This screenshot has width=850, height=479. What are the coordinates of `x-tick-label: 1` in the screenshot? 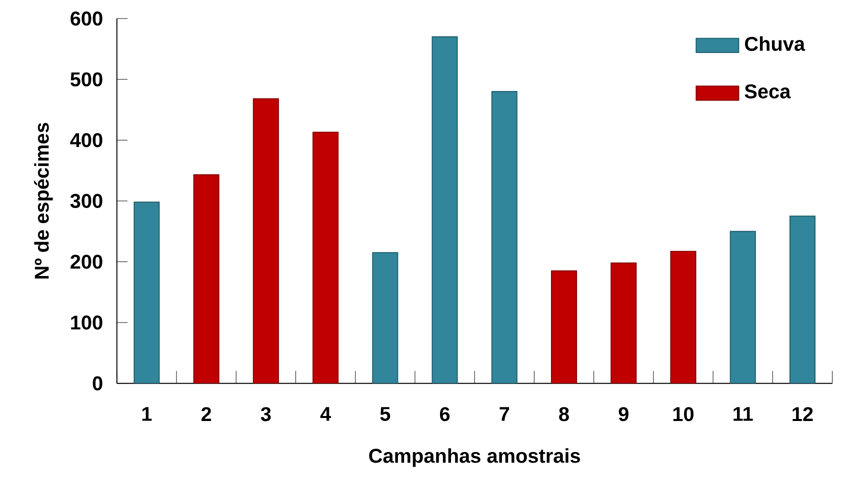 It's located at (147, 414).